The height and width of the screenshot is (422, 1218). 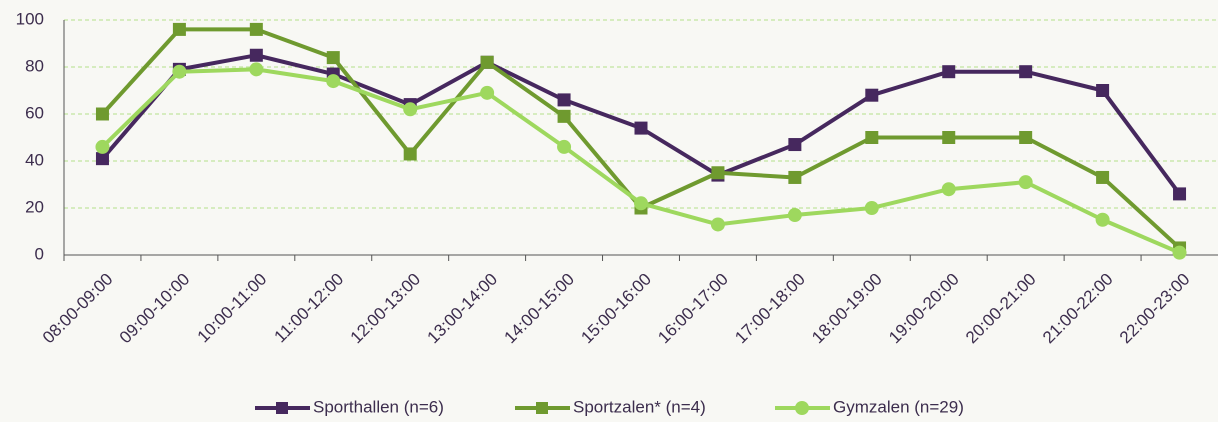 What do you see at coordinates (39, 253) in the screenshot?
I see `y-tick-label: 0` at bounding box center [39, 253].